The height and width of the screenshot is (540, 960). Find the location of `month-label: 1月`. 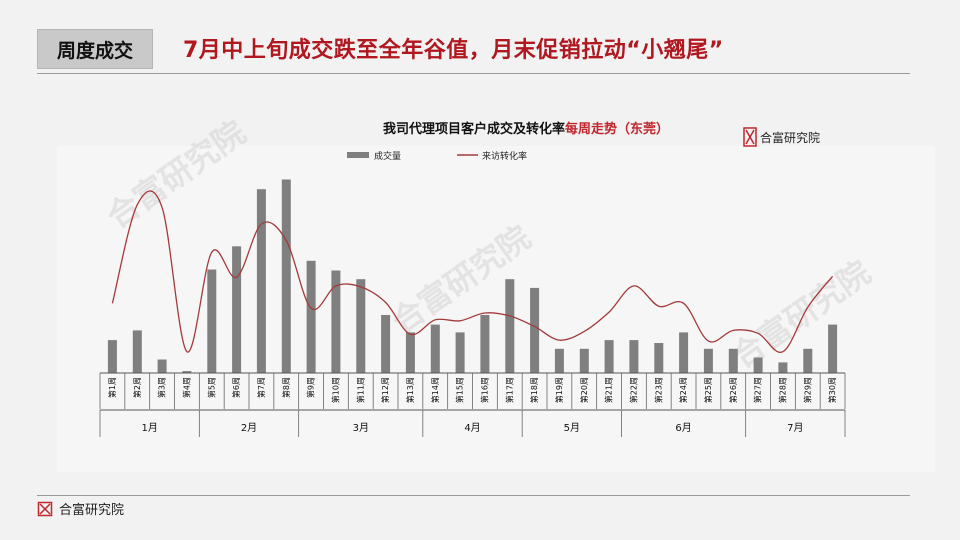

month-label: 1月 is located at coordinates (150, 428).